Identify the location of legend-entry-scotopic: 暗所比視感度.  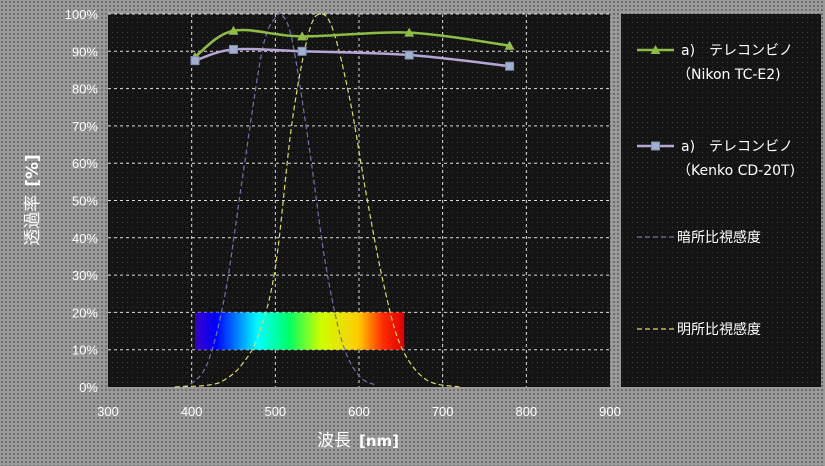
(699, 237).